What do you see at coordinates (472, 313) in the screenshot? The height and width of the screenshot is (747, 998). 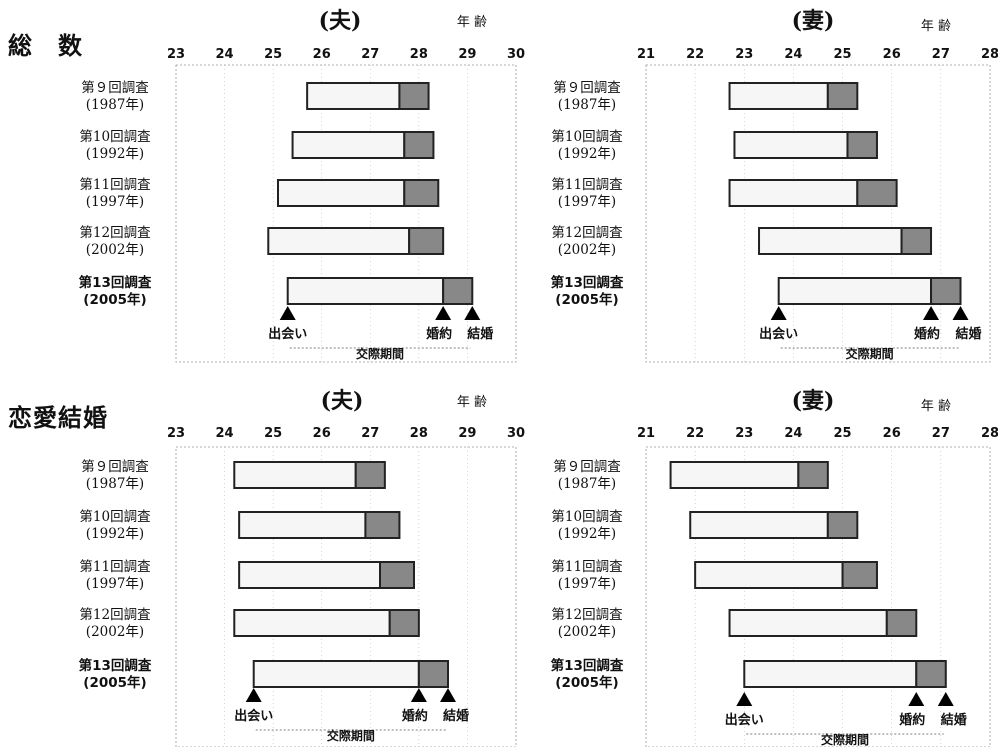 I see `marker-triangle-marry-total-husband` at bounding box center [472, 313].